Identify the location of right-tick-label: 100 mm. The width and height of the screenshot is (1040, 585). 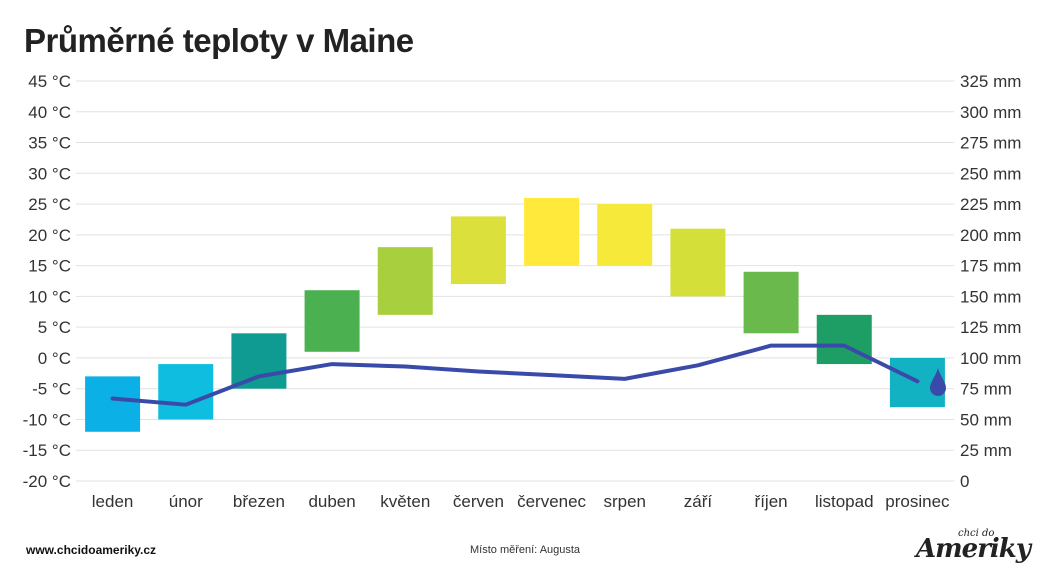
(990, 358).